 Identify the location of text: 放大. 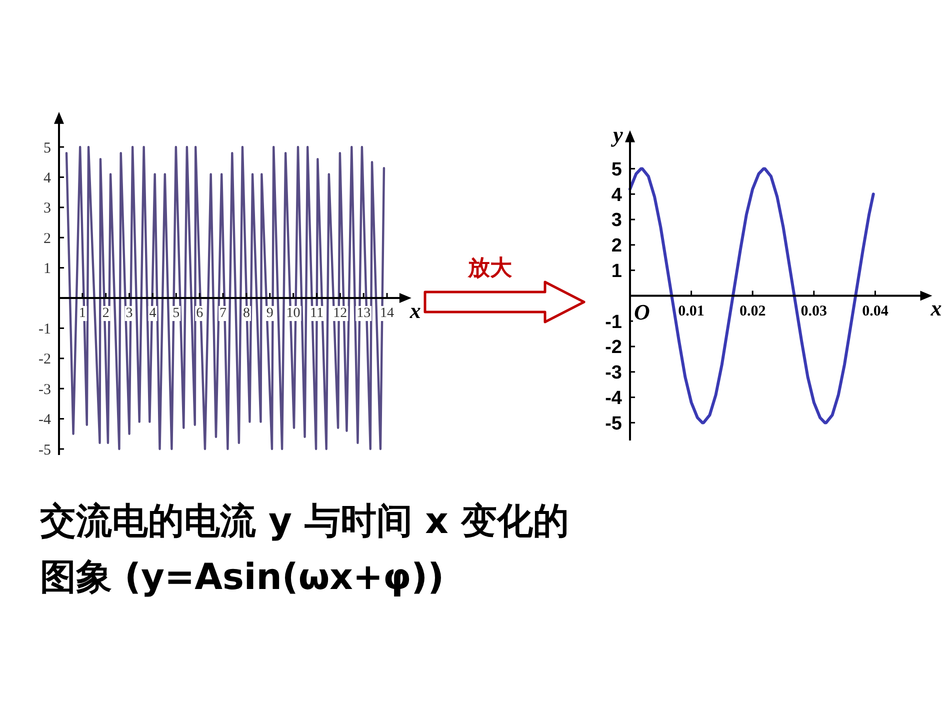
(490, 268).